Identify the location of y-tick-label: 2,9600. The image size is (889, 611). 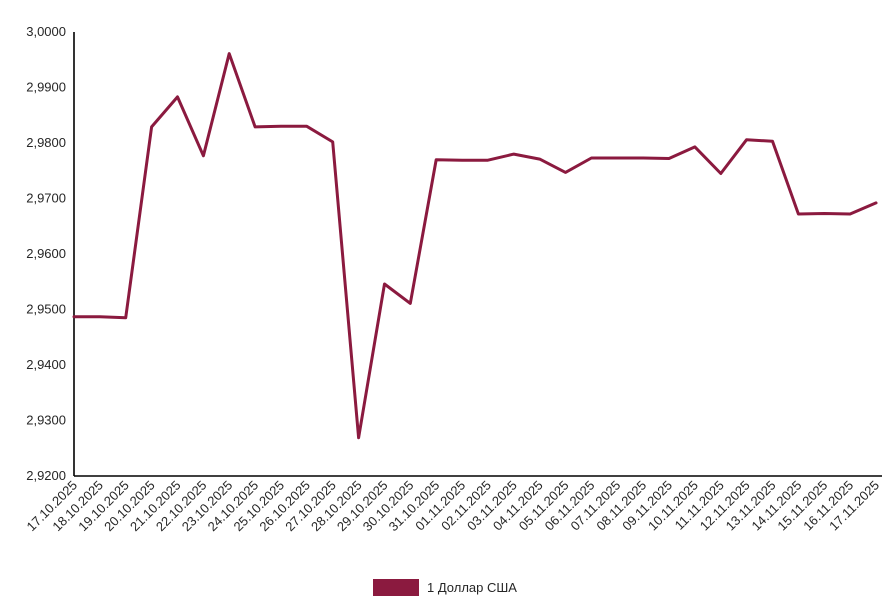
(46, 253).